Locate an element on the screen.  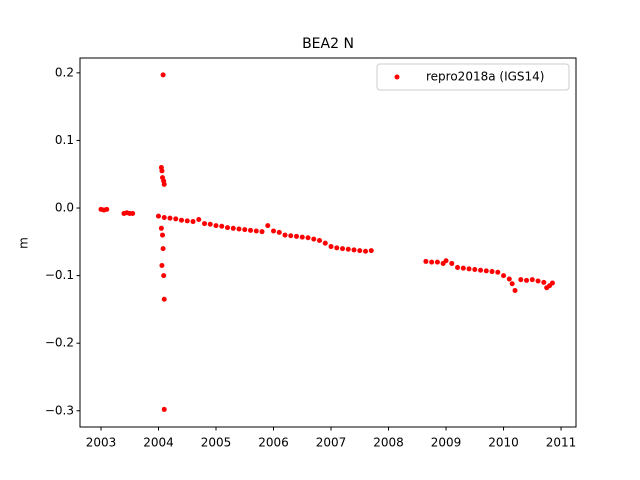
y-tick-label: 0.2 is located at coordinates (64, 72).